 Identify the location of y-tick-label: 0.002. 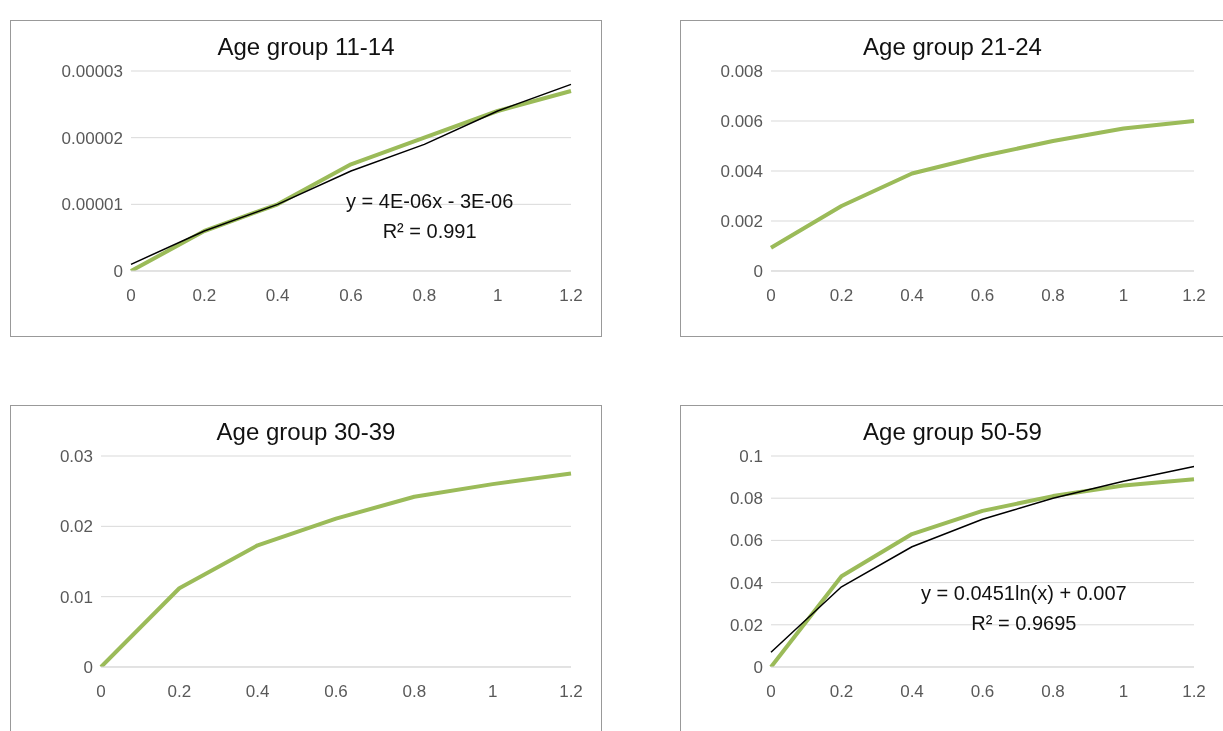
(741, 222).